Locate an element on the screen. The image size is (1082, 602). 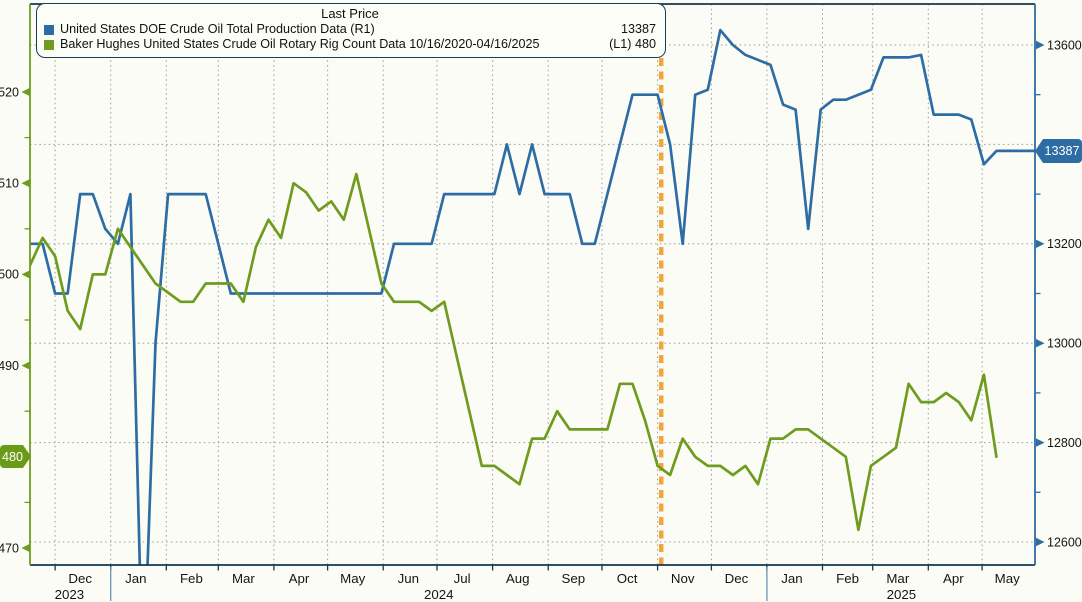
right-axis-label: 13000 is located at coordinates (1064, 344).